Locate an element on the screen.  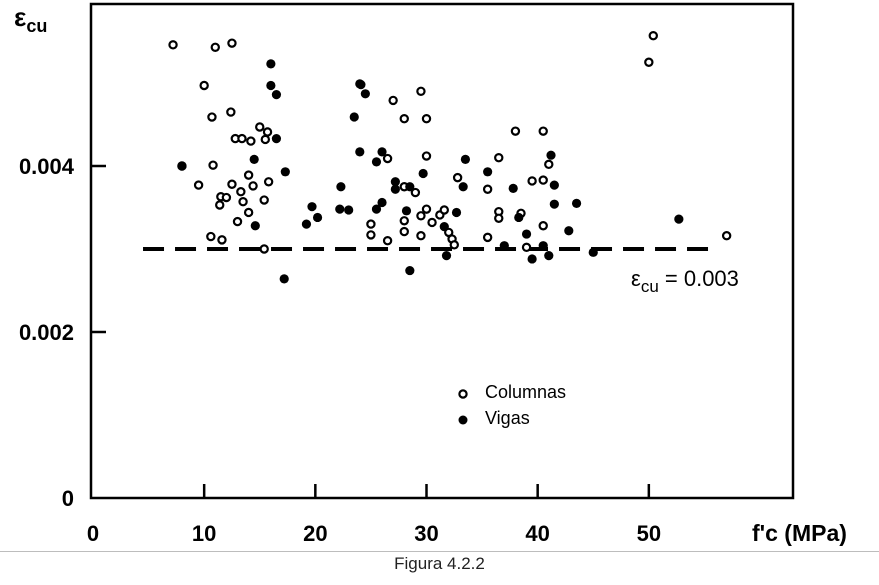
legend-marker-columnas is located at coordinates (463, 394).